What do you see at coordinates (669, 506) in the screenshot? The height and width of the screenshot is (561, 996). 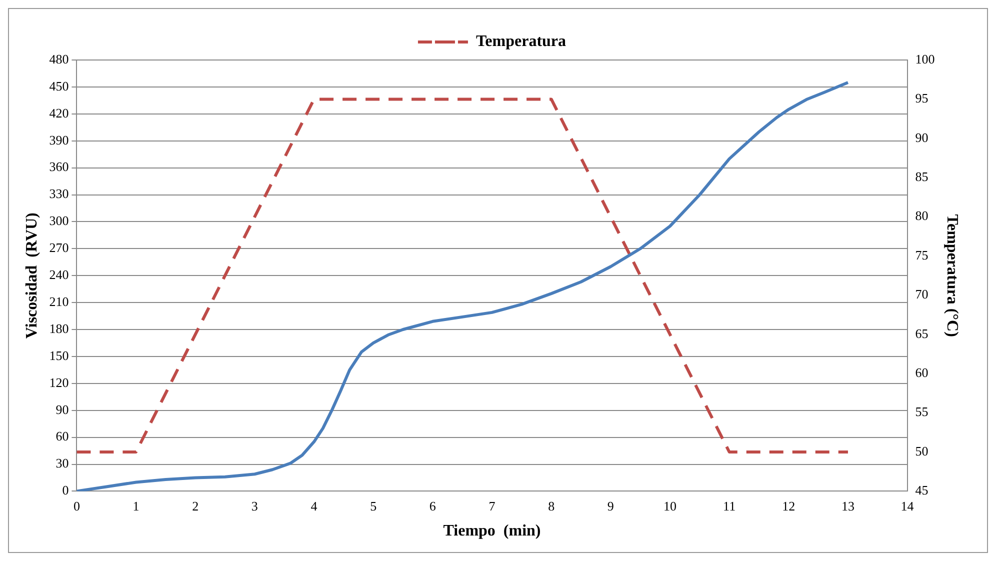 I see `x-tick-label: 10` at bounding box center [669, 506].